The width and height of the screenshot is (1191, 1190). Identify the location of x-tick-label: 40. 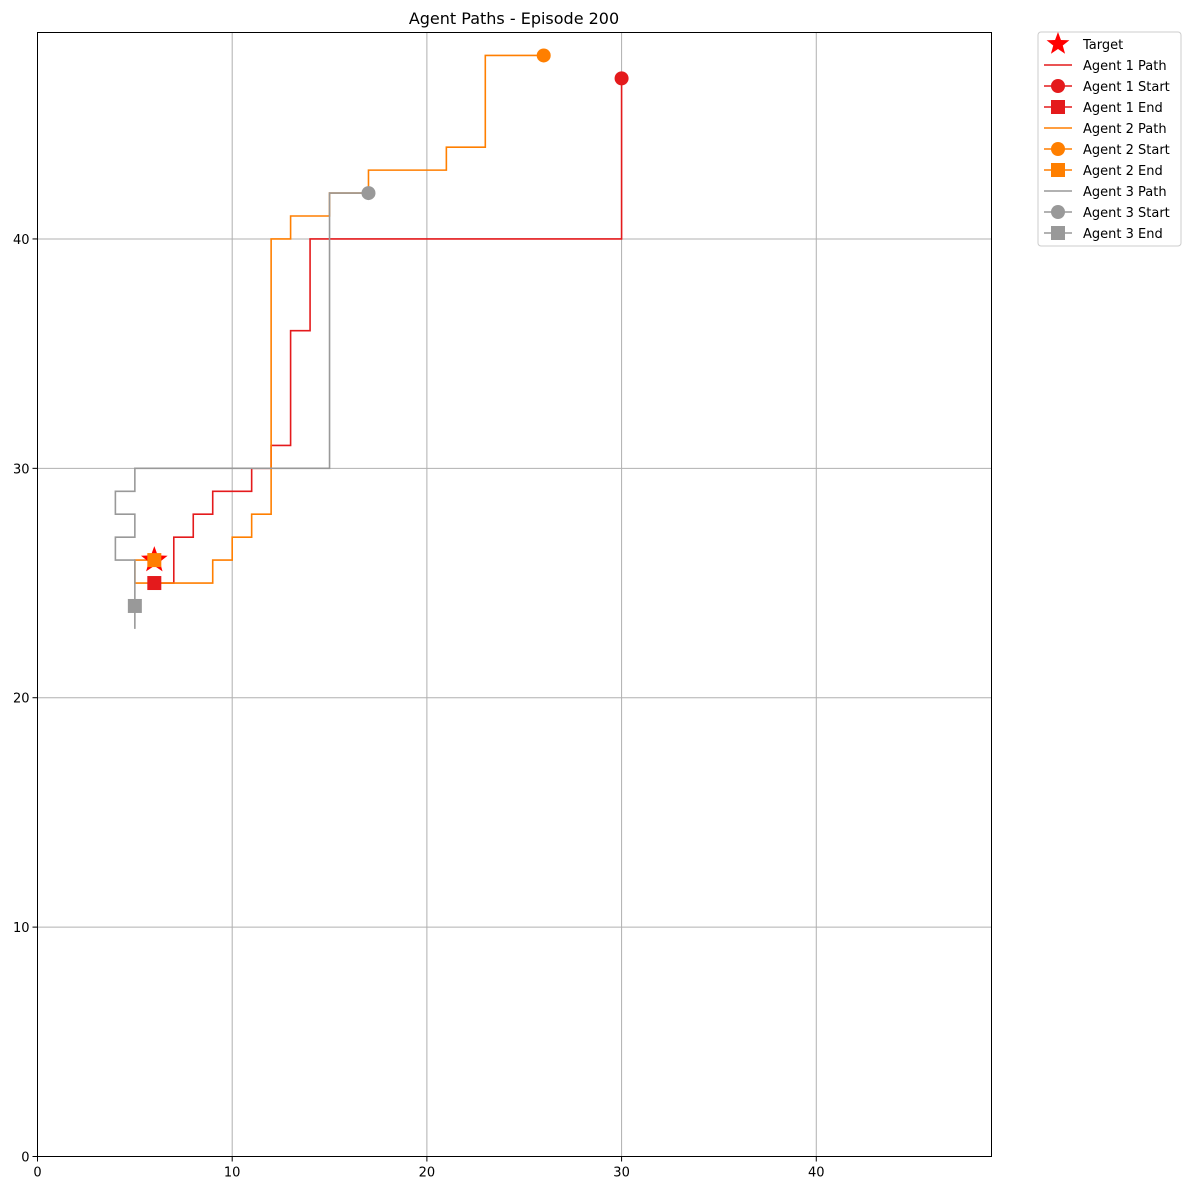
(816, 1173).